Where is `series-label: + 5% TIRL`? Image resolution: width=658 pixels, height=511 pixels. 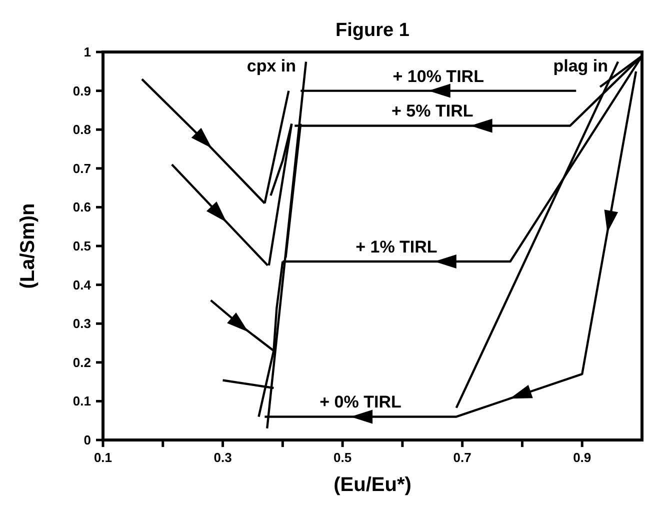 series-label: + 5% TIRL is located at coordinates (433, 111).